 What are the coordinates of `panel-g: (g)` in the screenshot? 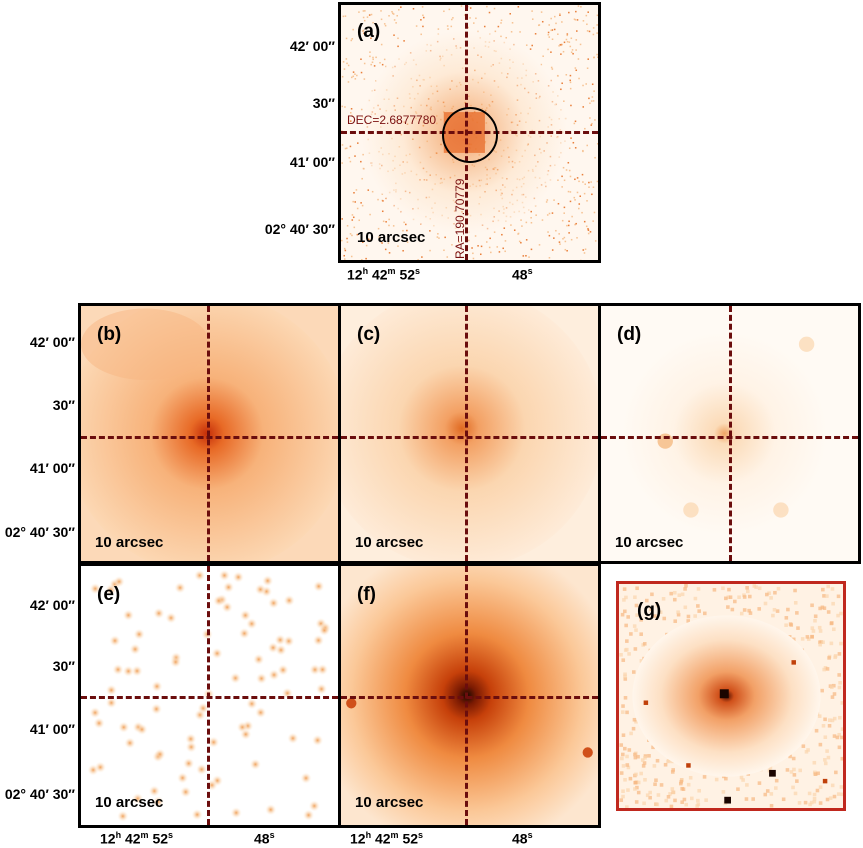 It's located at (731, 696).